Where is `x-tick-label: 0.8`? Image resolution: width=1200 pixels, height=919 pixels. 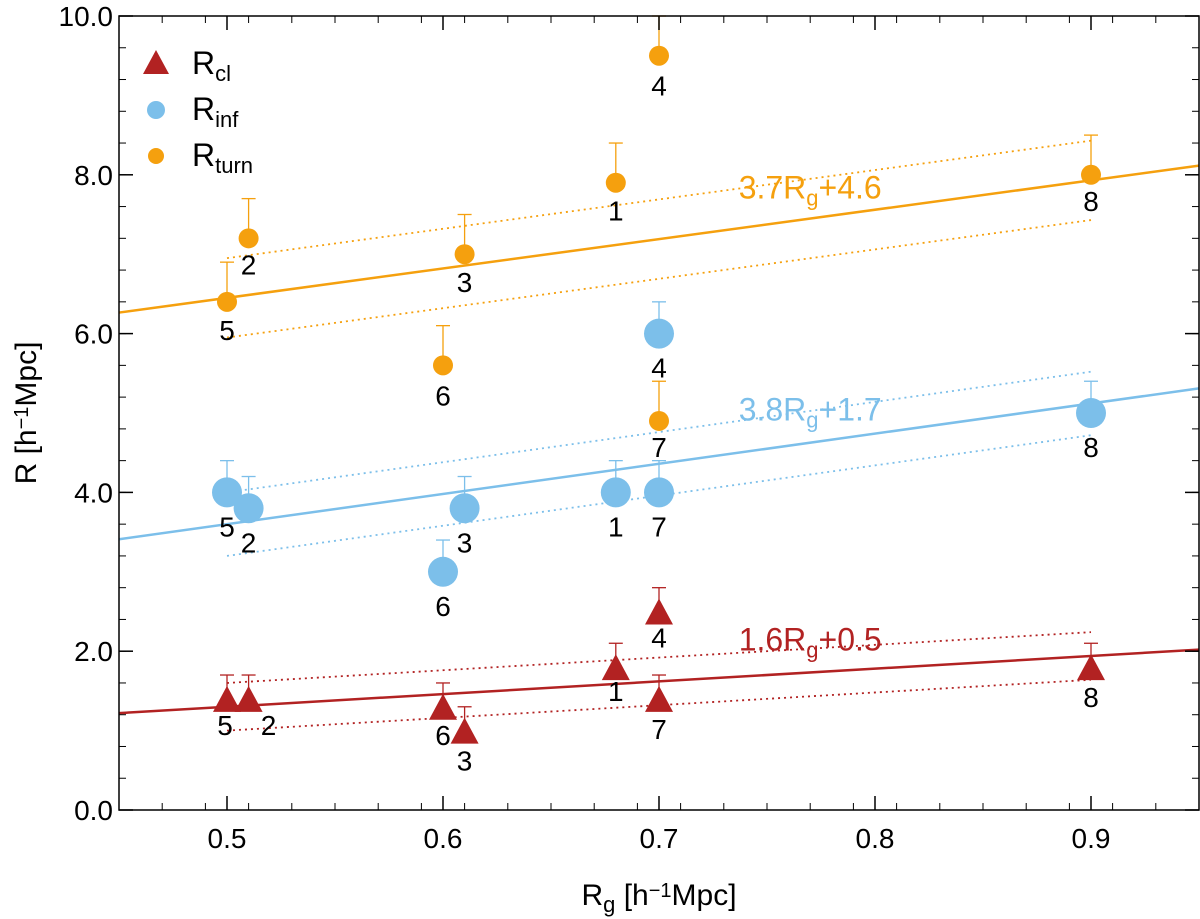
x-tick-label: 0.8 is located at coordinates (875, 838).